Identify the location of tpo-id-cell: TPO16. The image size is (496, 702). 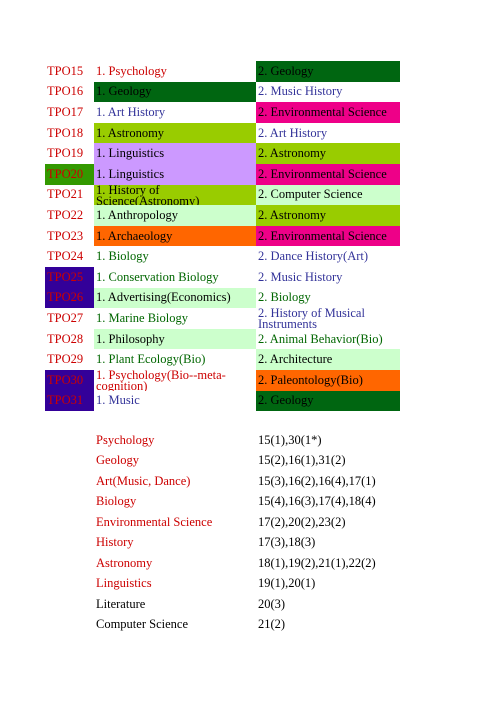
(65, 91).